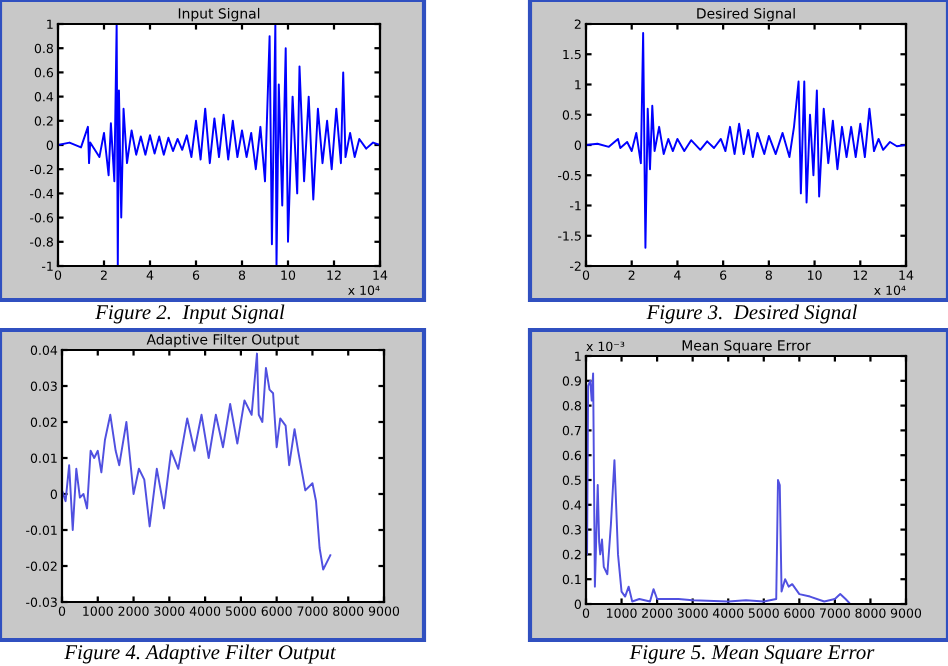 The height and width of the screenshot is (666, 948). I want to click on caption: Figure 2. Input Signal, so click(190, 314).